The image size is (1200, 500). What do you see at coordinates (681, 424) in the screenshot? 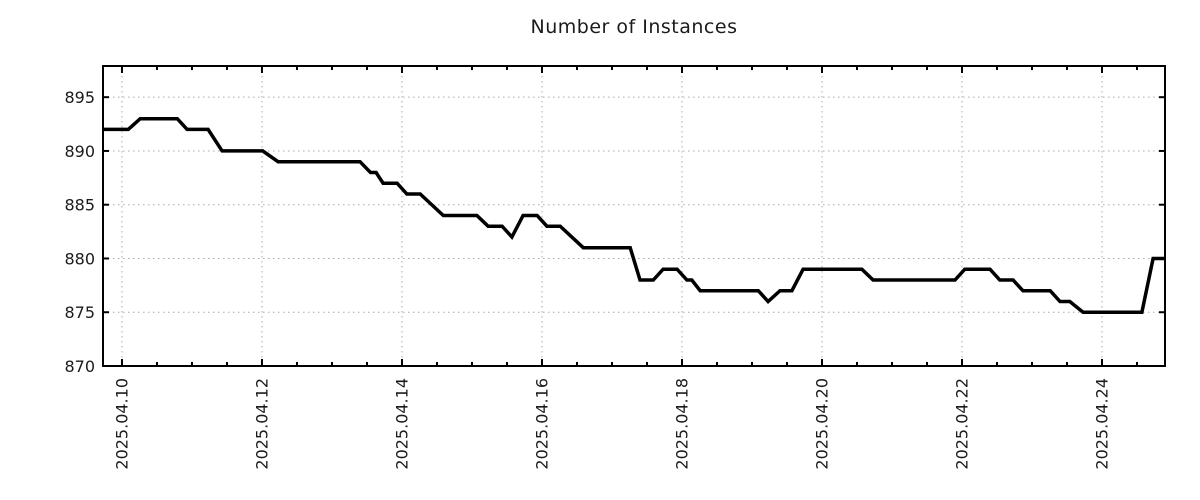
I see `x-tick-label: 2025.04.18` at bounding box center [681, 424].